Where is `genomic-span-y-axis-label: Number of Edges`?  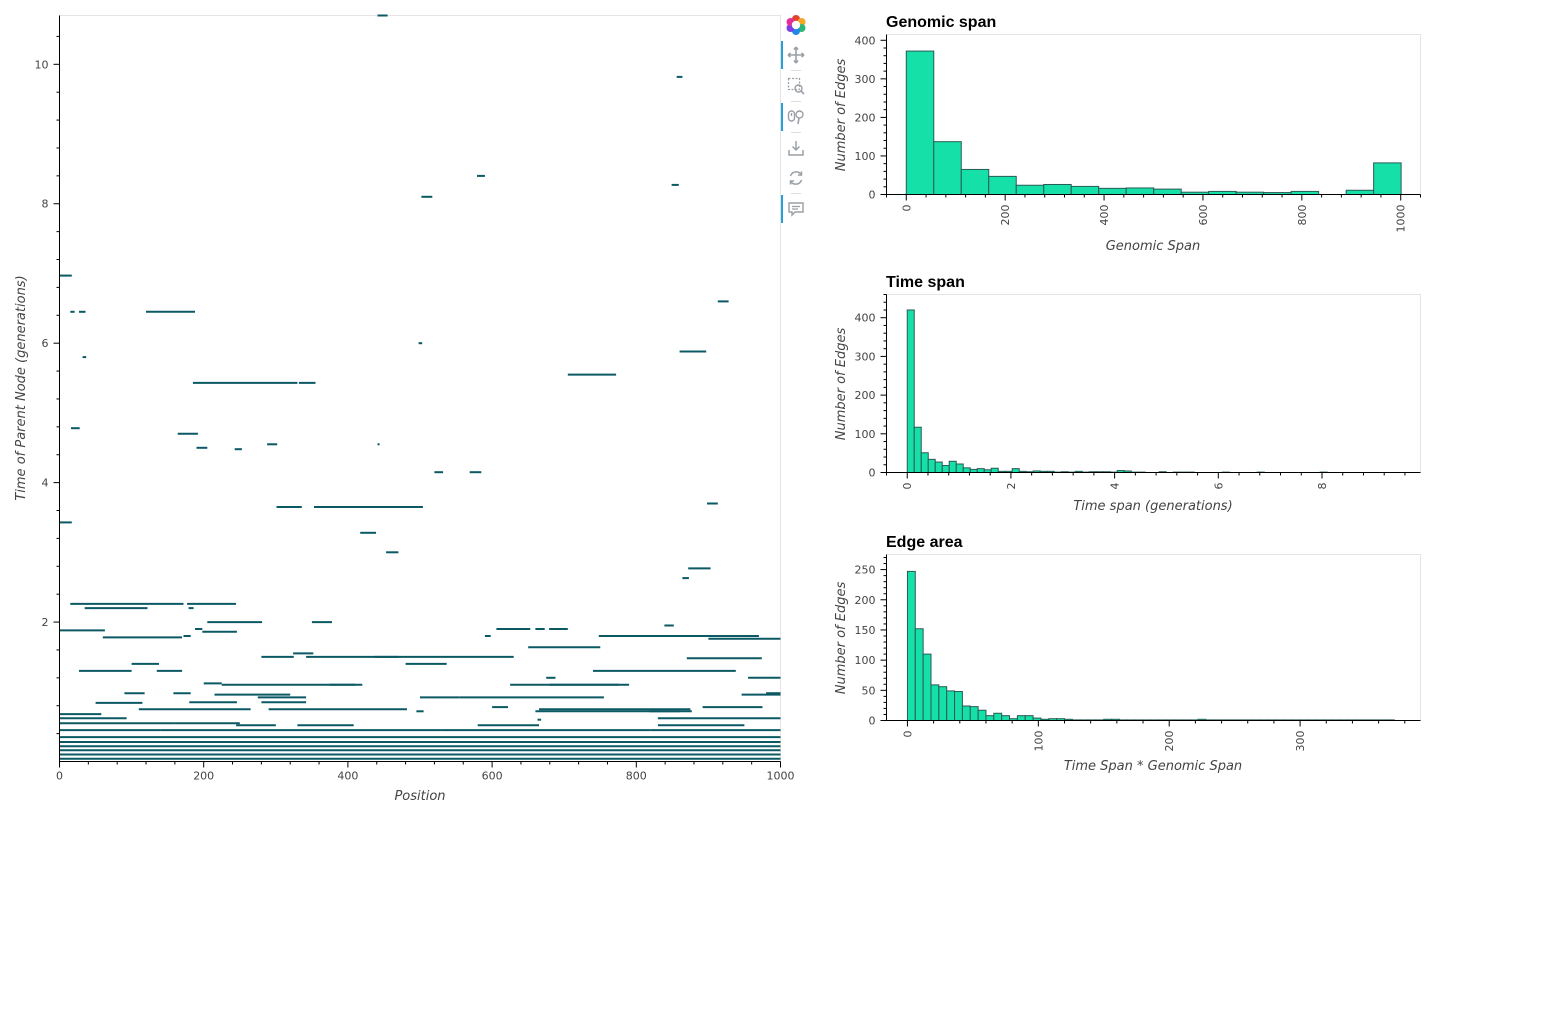 genomic-span-y-axis-label: Number of Edges is located at coordinates (841, 115).